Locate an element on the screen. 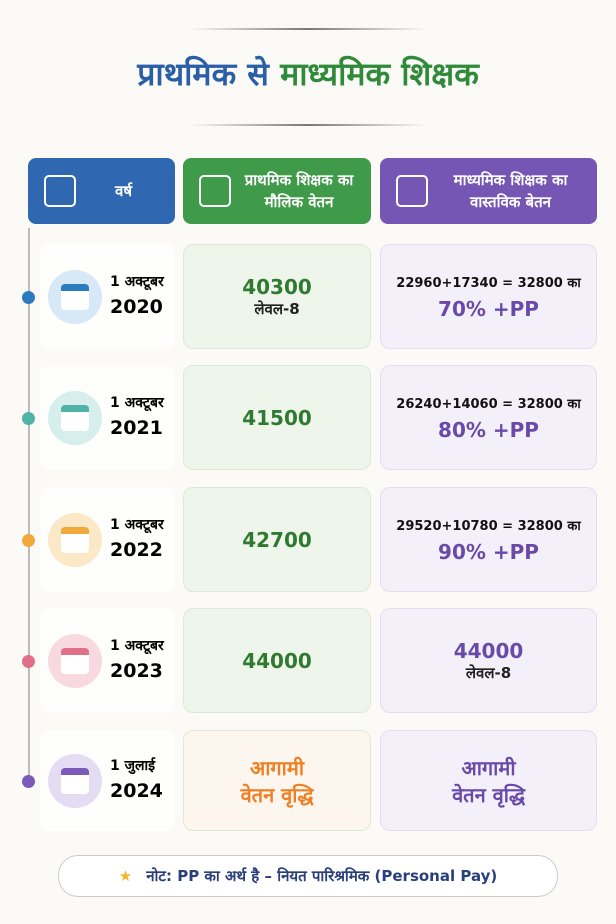 The width and height of the screenshot is (616, 924). header: वर्ष is located at coordinates (101, 191).